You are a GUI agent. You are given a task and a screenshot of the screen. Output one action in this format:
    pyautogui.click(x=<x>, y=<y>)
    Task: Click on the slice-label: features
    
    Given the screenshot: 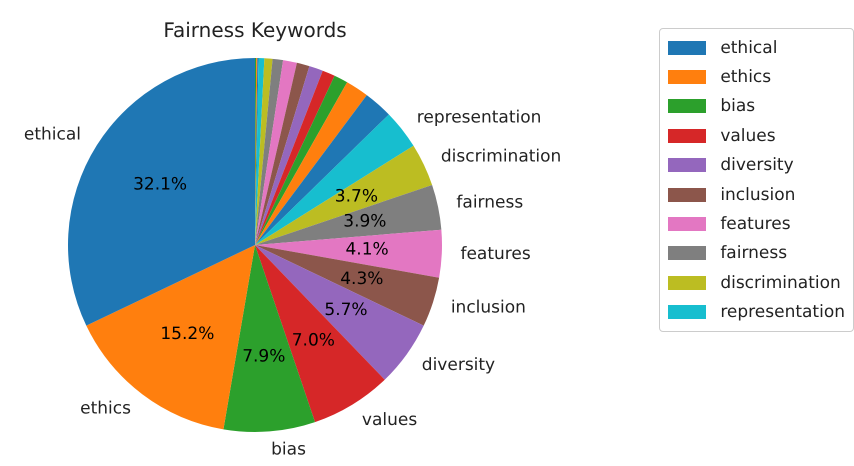 What is the action you would take?
    pyautogui.click(x=495, y=254)
    